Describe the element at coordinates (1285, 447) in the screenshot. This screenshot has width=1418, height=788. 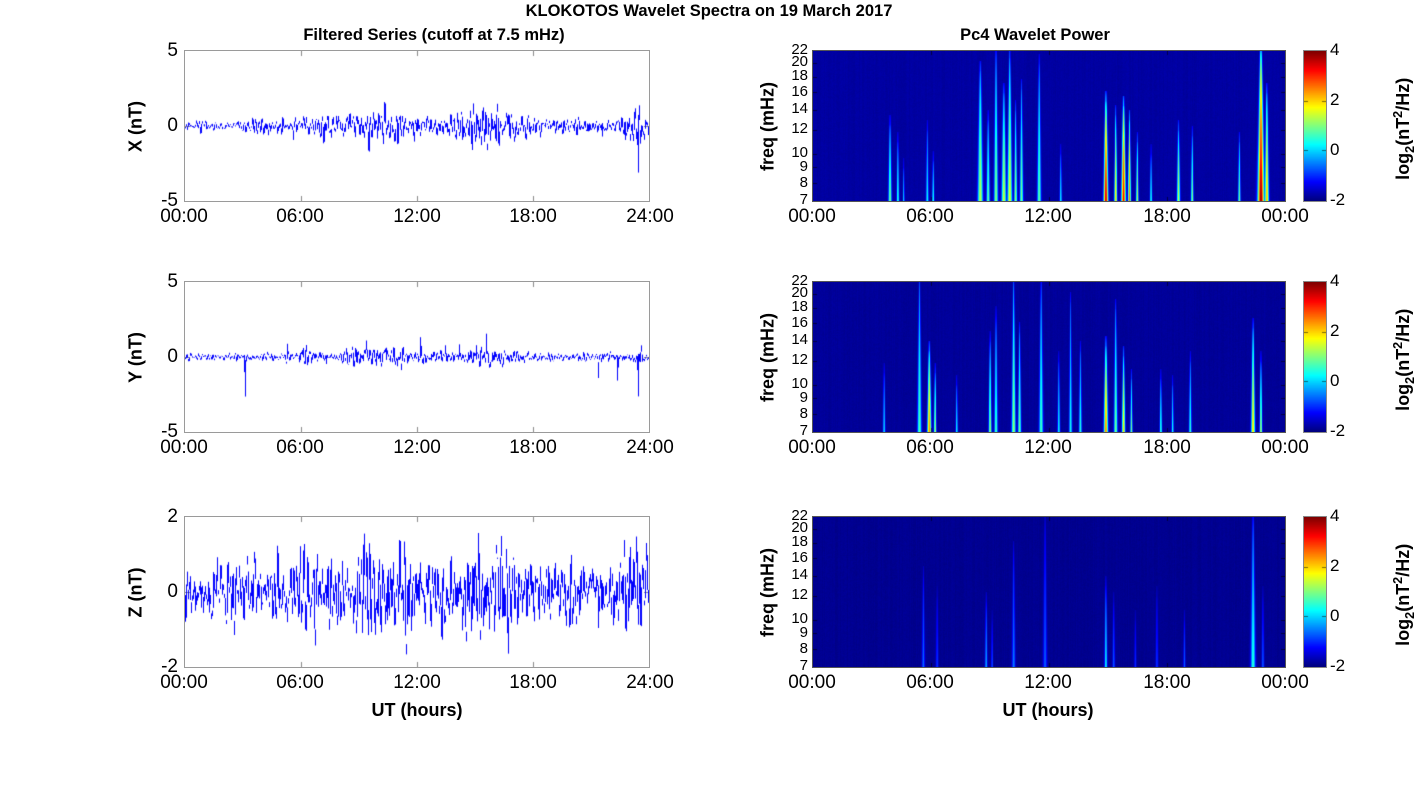
I see `xtick-right-4-r1: 00:00` at that location.